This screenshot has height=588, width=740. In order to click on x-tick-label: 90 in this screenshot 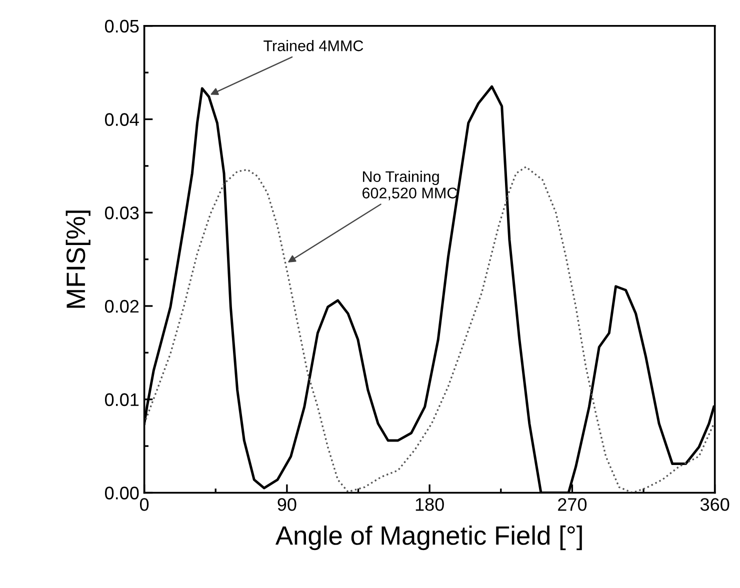, I will do `click(287, 504)`.